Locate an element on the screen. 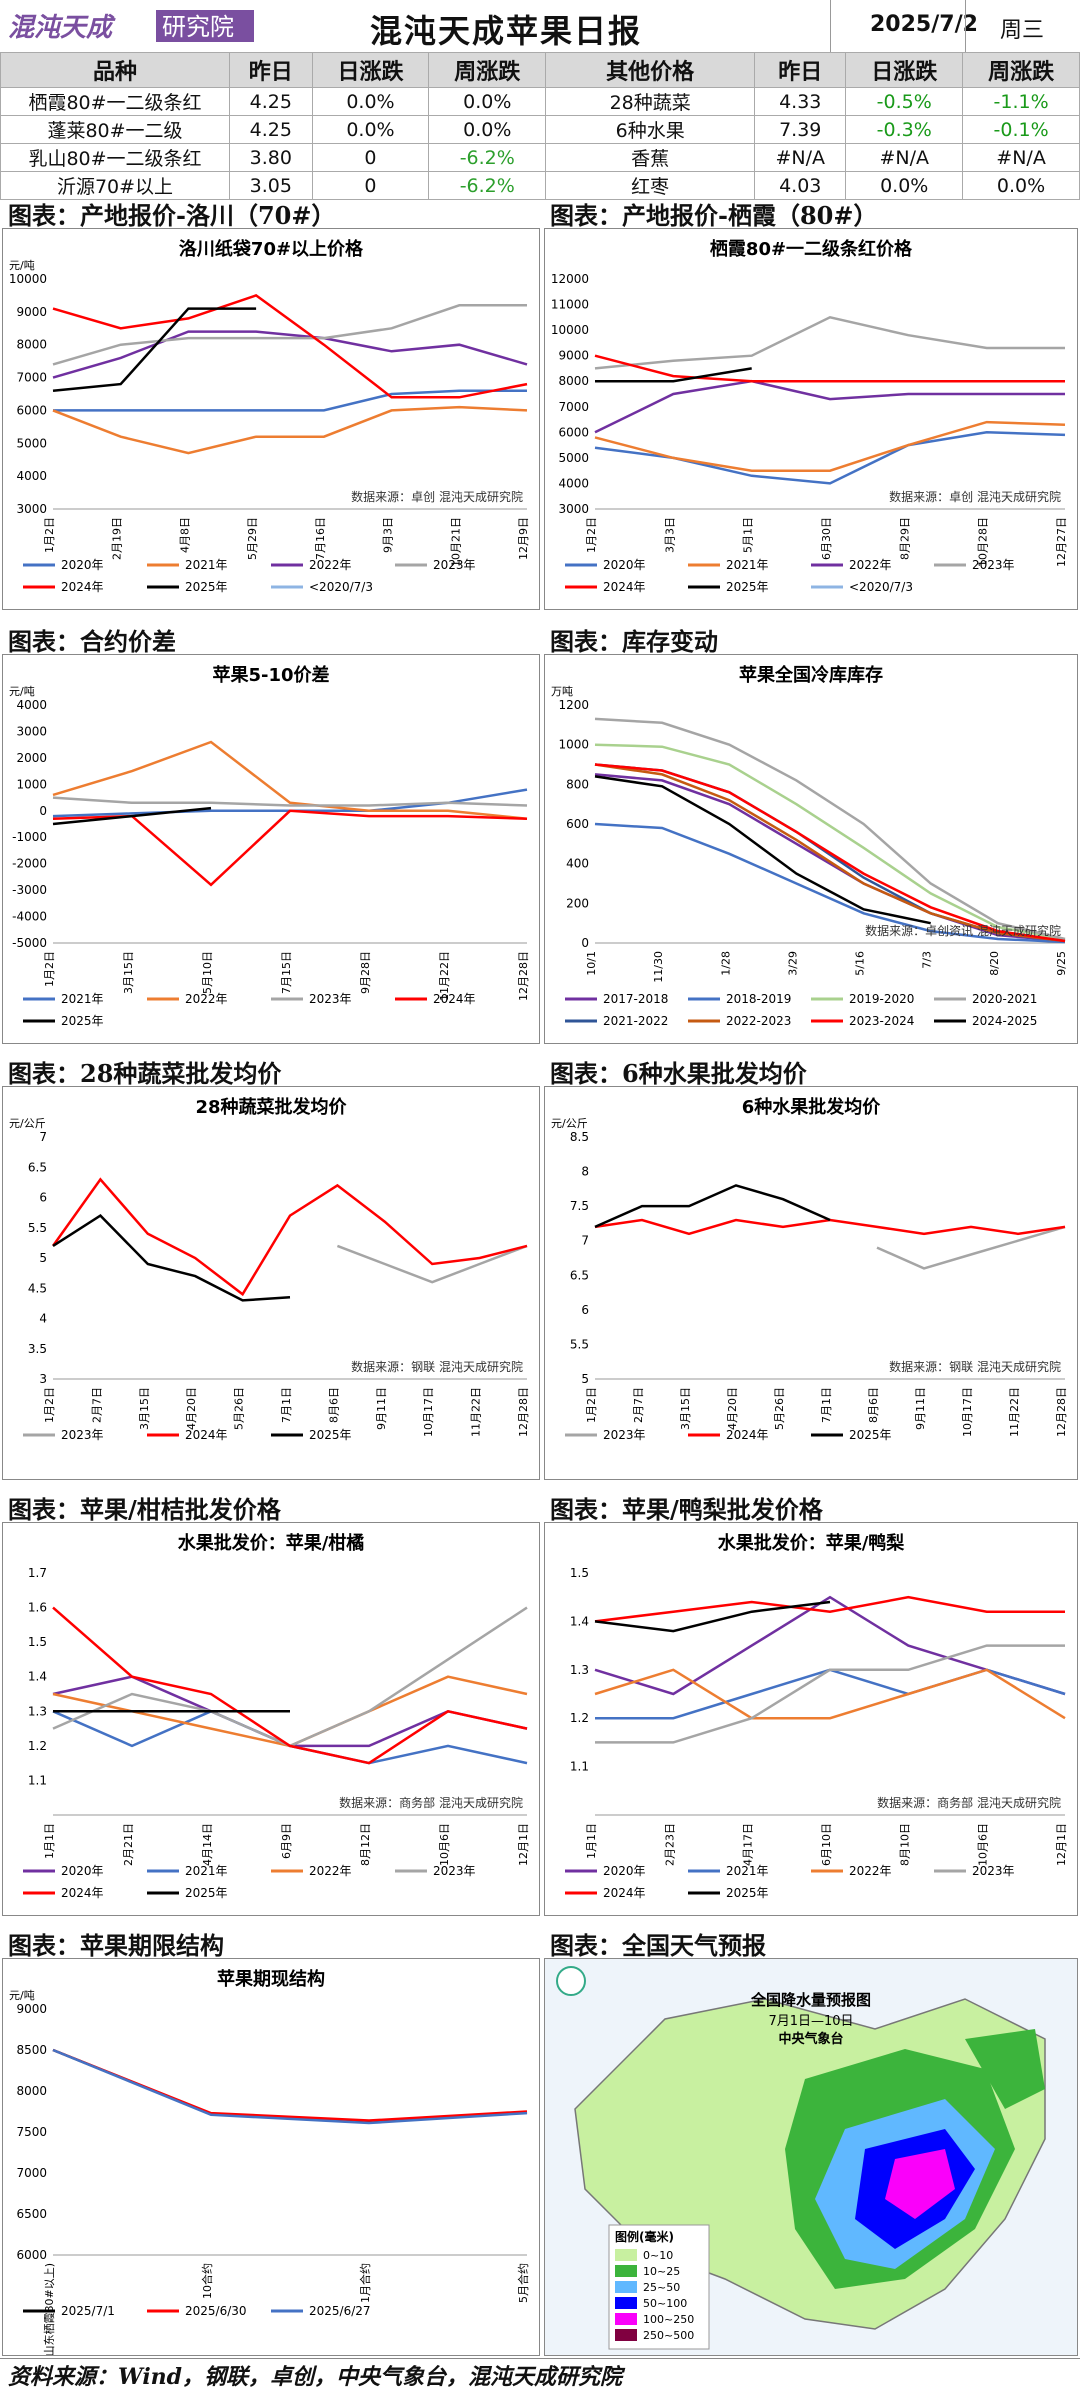 This screenshot has height=2391, width=1080. legend-label: 2021年 is located at coordinates (206, 565).